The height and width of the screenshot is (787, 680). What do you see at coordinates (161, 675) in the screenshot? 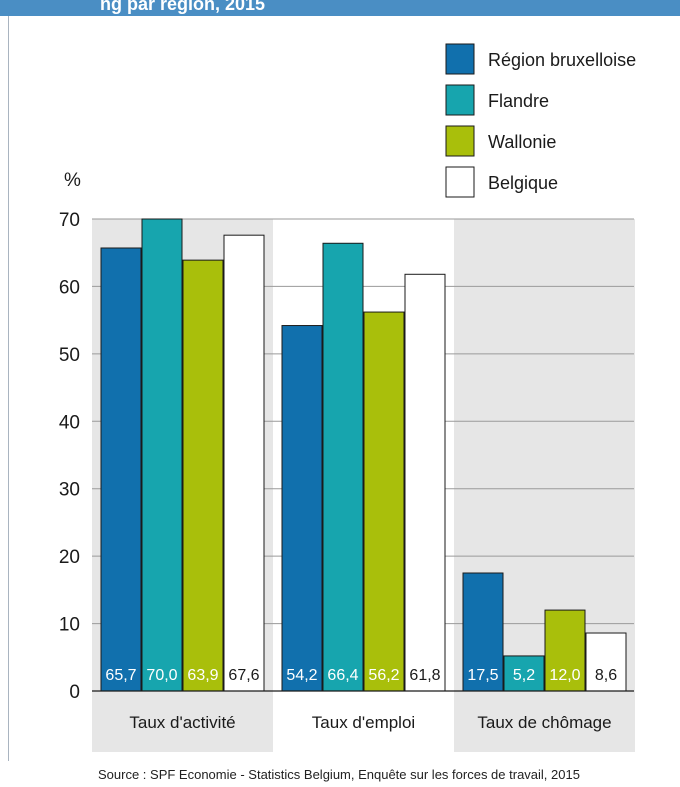
I see `bar-value-label: 70,0` at bounding box center [161, 675].